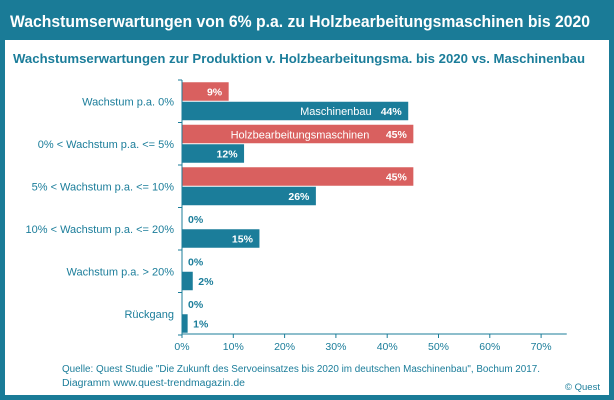 The image size is (614, 400). I want to click on category-label: Wachstum p.a. 0%, so click(128, 102).